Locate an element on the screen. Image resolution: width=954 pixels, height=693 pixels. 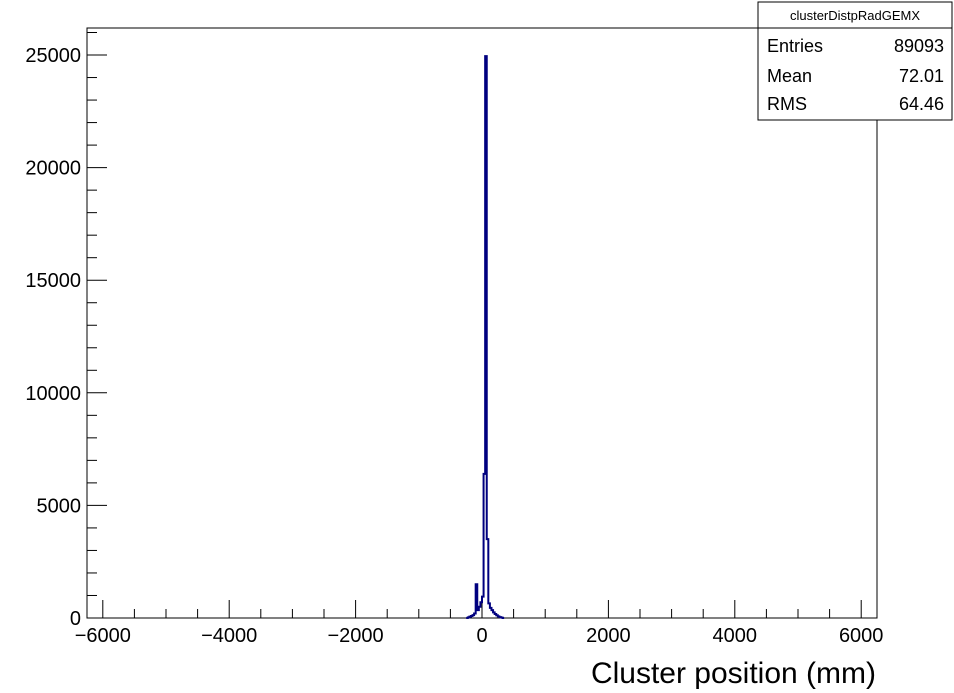
x-tick-label: −4000 is located at coordinates (229, 636).